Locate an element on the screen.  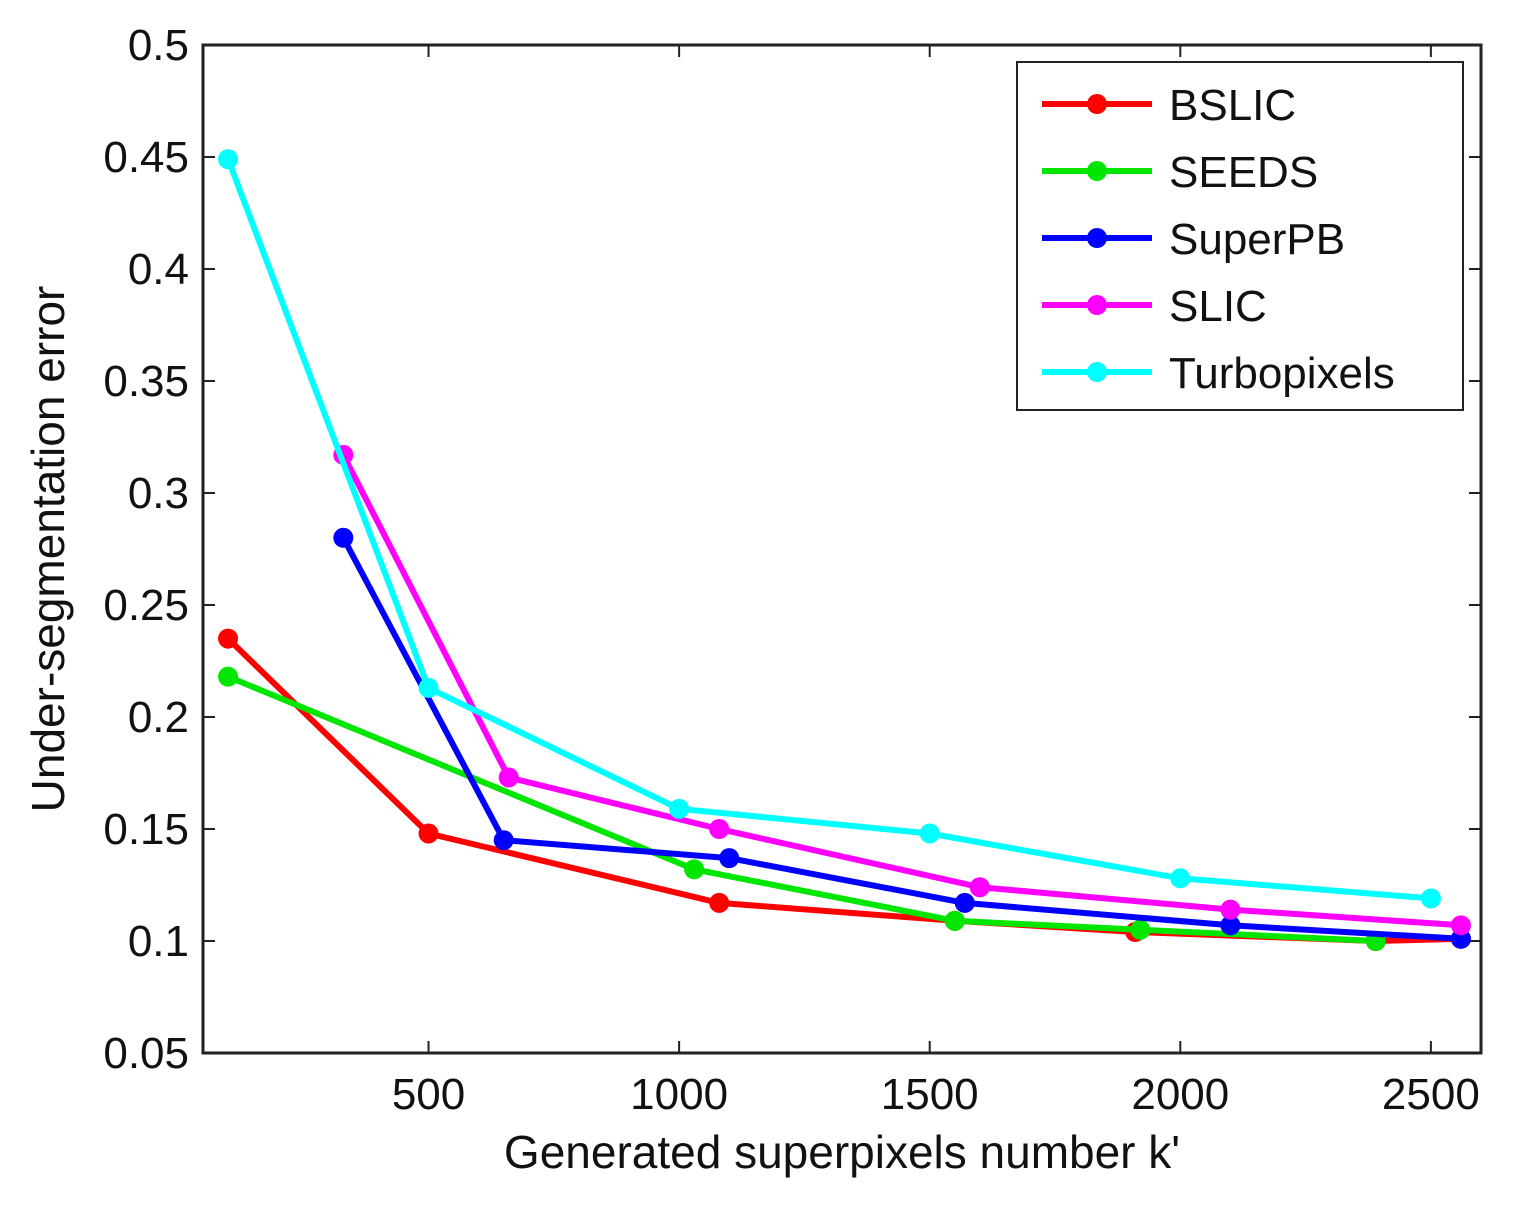
legend-label: SEEDS is located at coordinates (1243, 172).